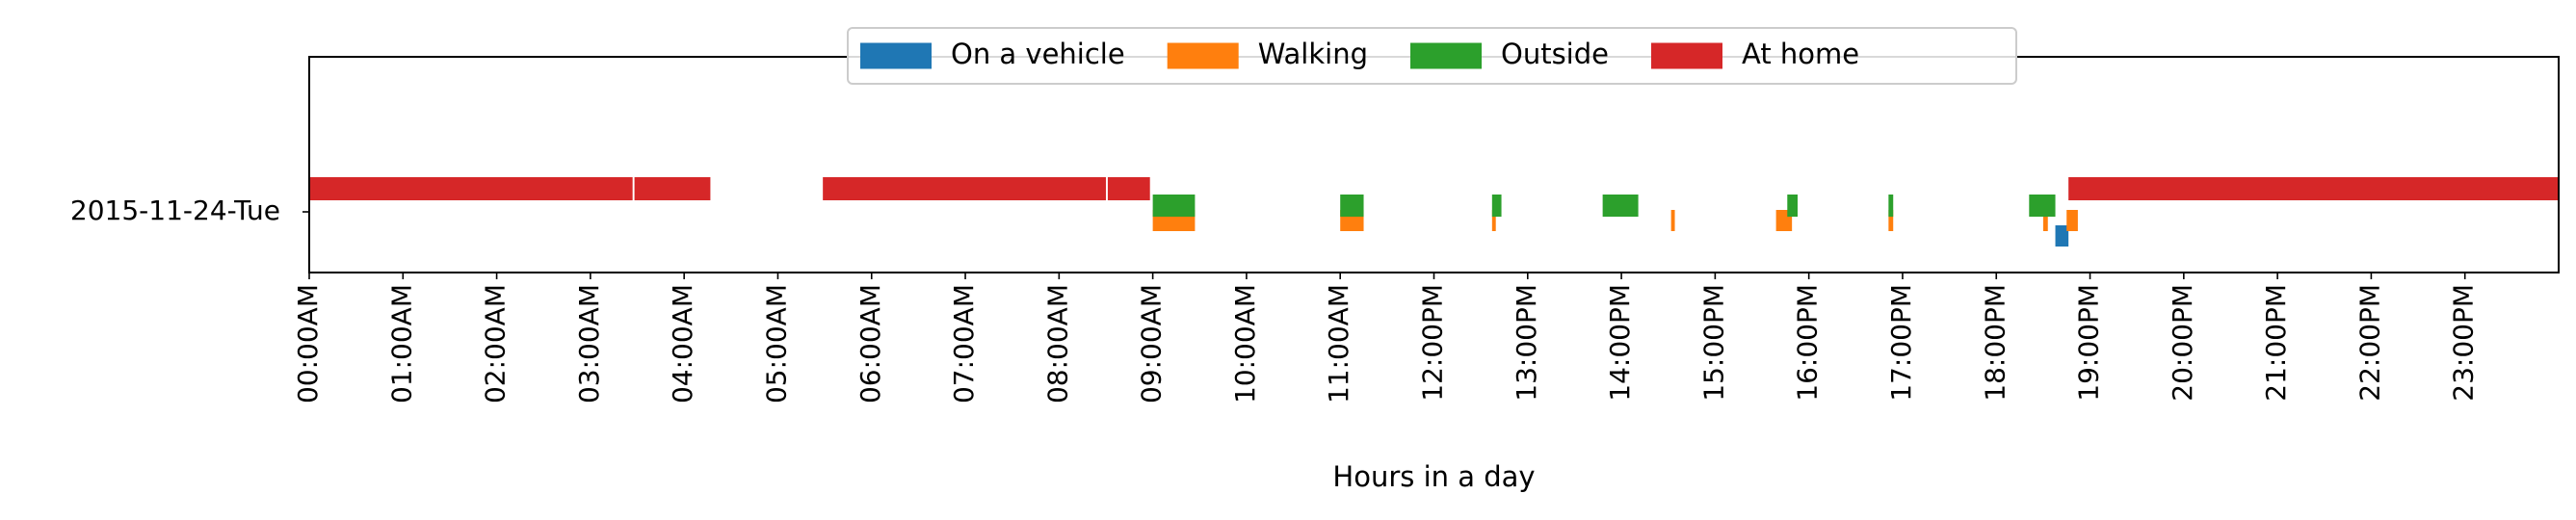  What do you see at coordinates (776, 343) in the screenshot?
I see `x-tick-label: 05:00AM` at bounding box center [776, 343].